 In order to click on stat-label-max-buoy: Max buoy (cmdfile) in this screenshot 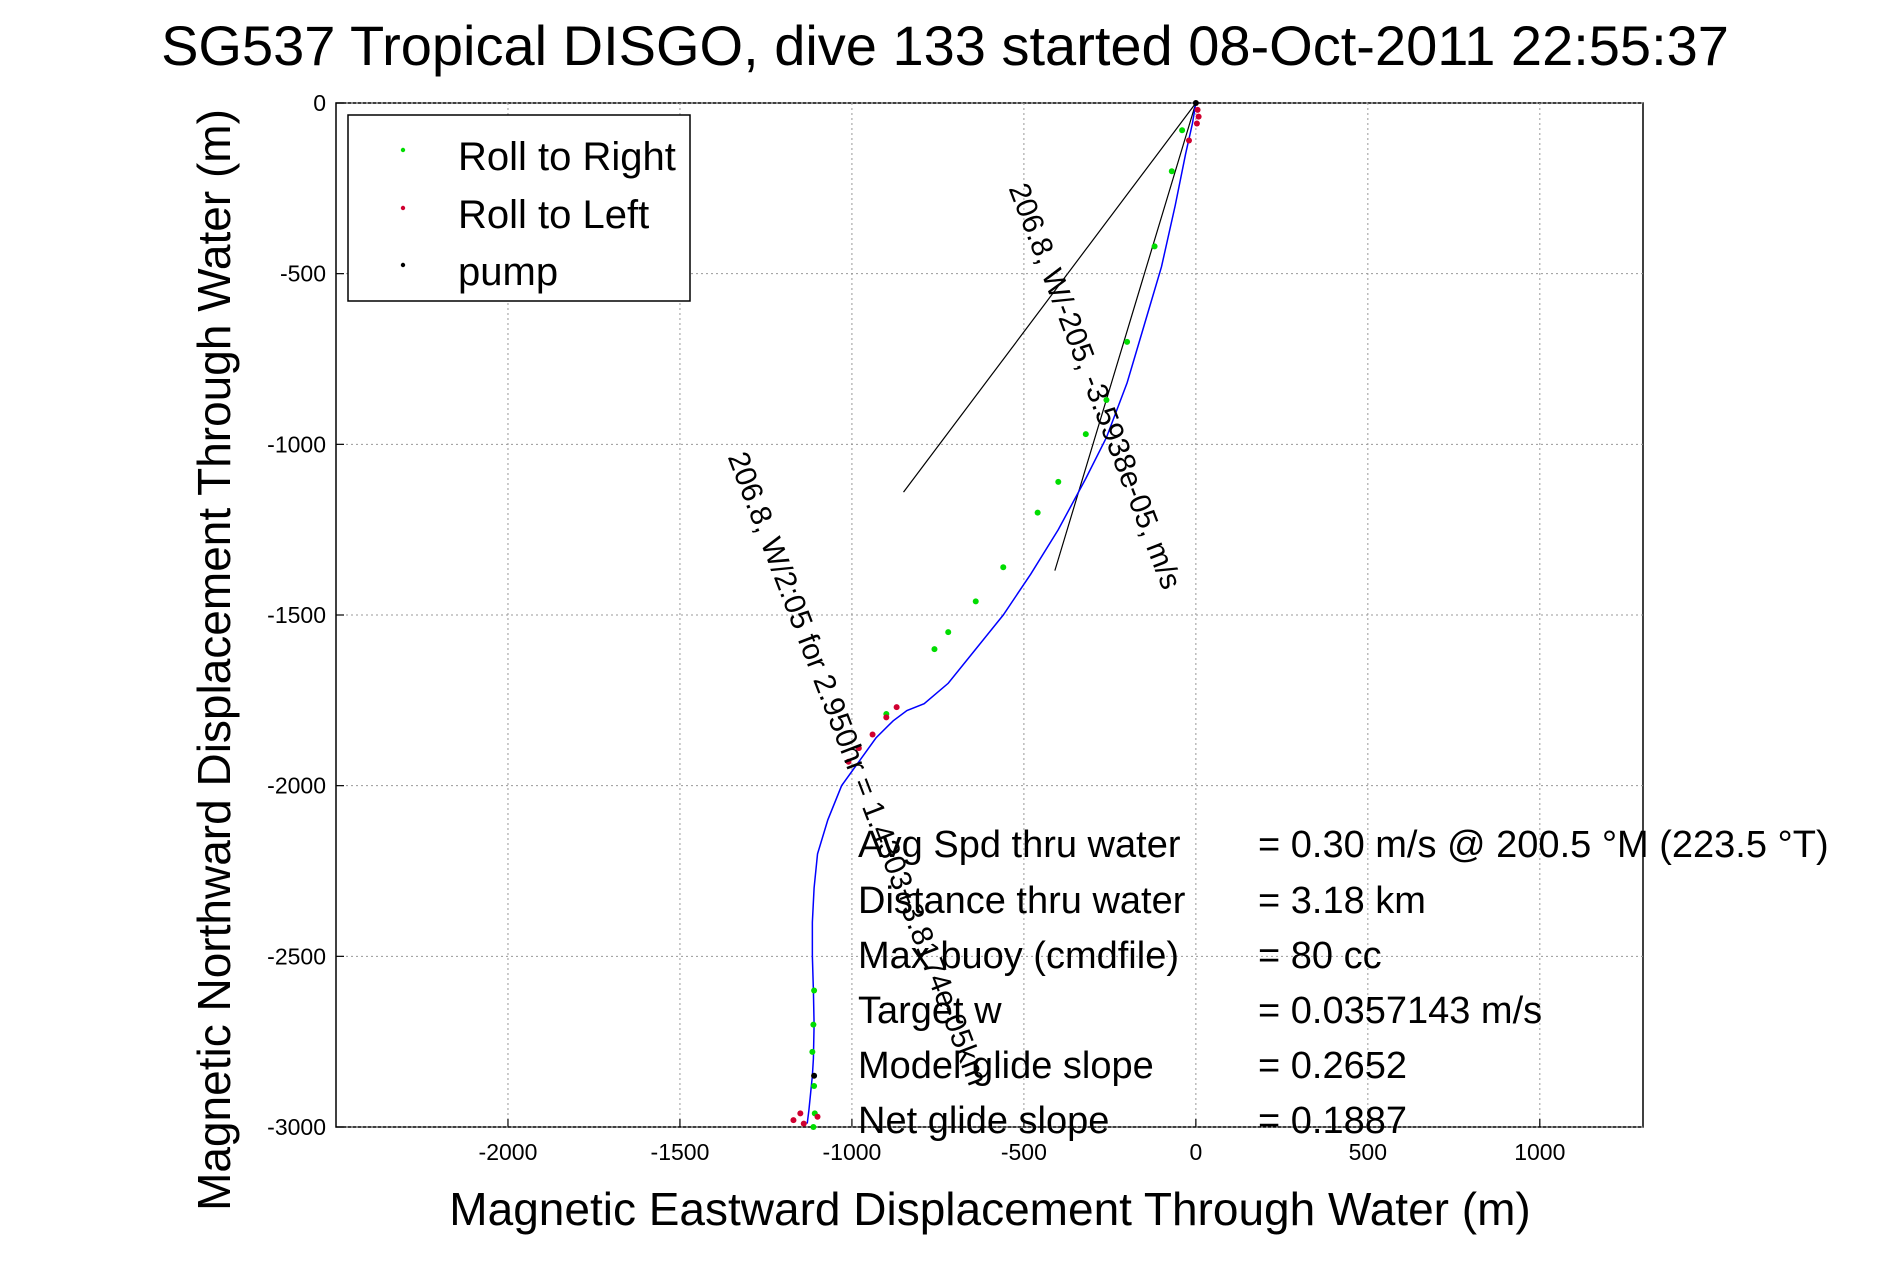, I will do `click(1018, 956)`.